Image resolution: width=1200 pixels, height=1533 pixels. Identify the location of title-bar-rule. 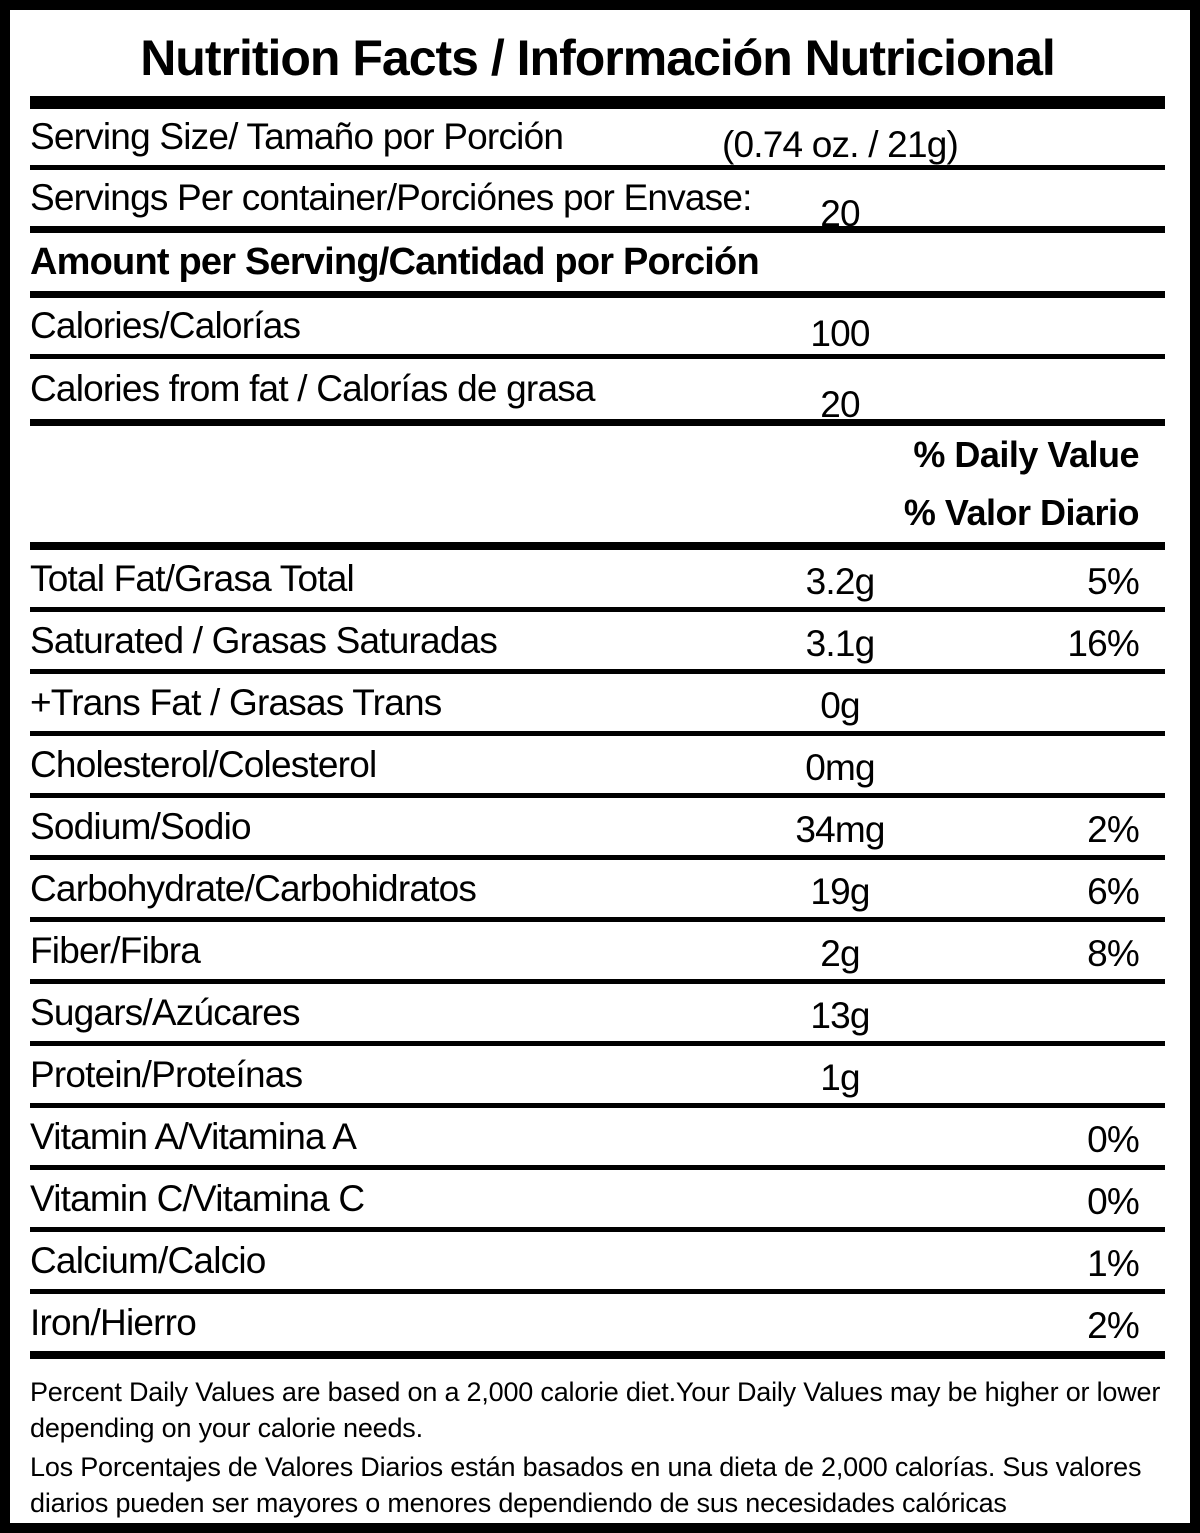
(597, 102).